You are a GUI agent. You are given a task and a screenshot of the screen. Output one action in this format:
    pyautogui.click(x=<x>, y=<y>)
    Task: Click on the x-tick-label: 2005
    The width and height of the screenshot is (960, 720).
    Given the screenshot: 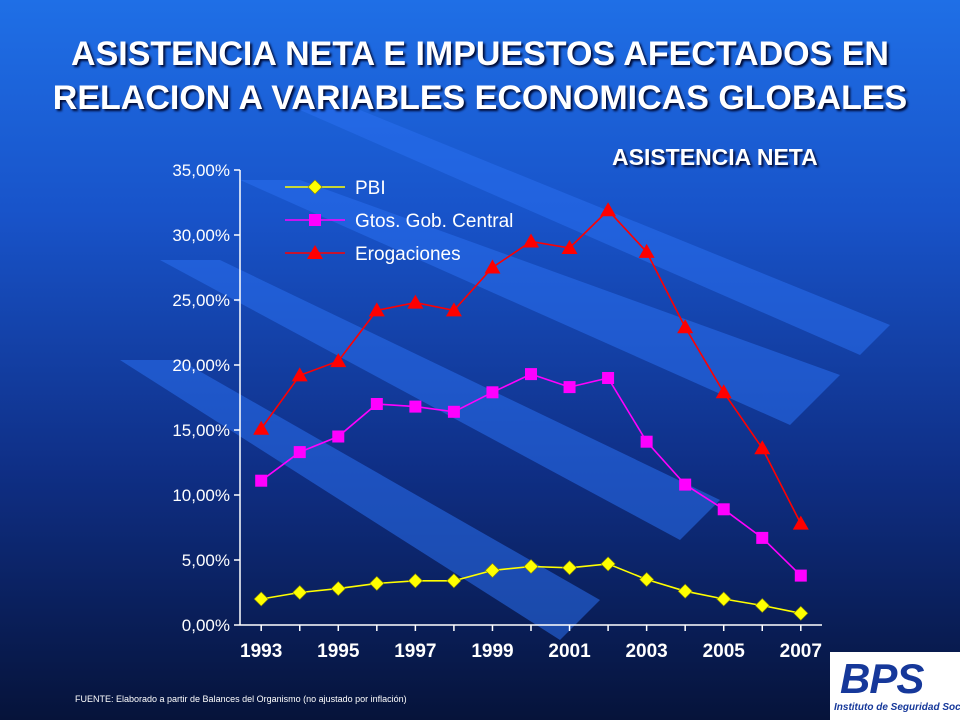 What is the action you would take?
    pyautogui.click(x=724, y=651)
    